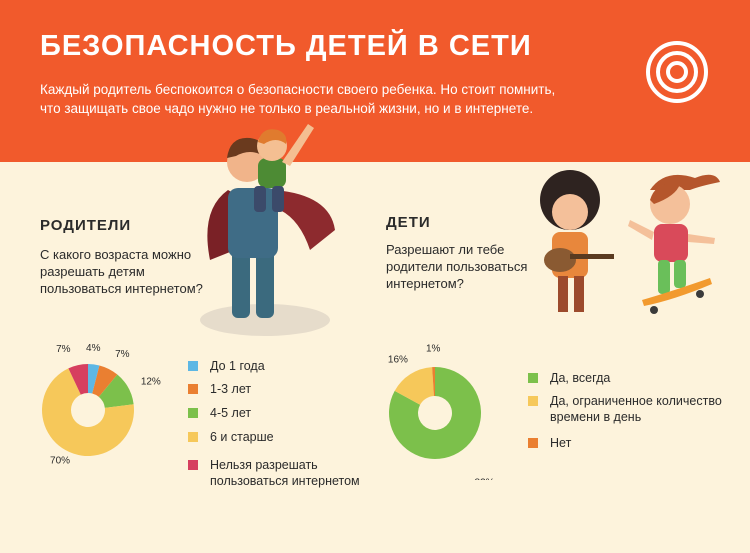 The height and width of the screenshot is (553, 750). I want to click on slice-label: 1%, so click(433, 349).